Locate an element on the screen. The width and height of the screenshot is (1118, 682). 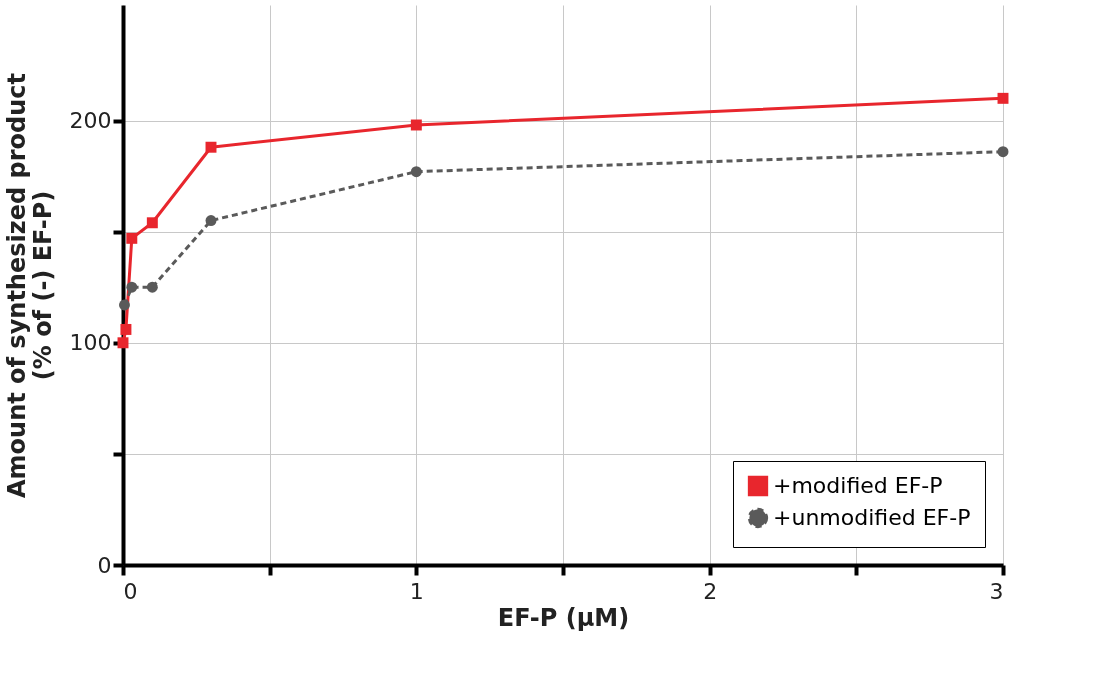
legend-label: +modified EF-P is located at coordinates (858, 485).